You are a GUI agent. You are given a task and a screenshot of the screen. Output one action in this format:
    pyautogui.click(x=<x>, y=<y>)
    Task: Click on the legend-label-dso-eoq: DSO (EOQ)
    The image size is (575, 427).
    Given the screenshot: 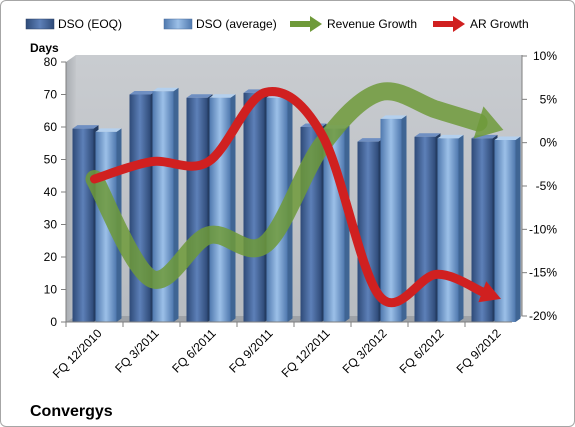 What is the action you would take?
    pyautogui.click(x=90, y=24)
    